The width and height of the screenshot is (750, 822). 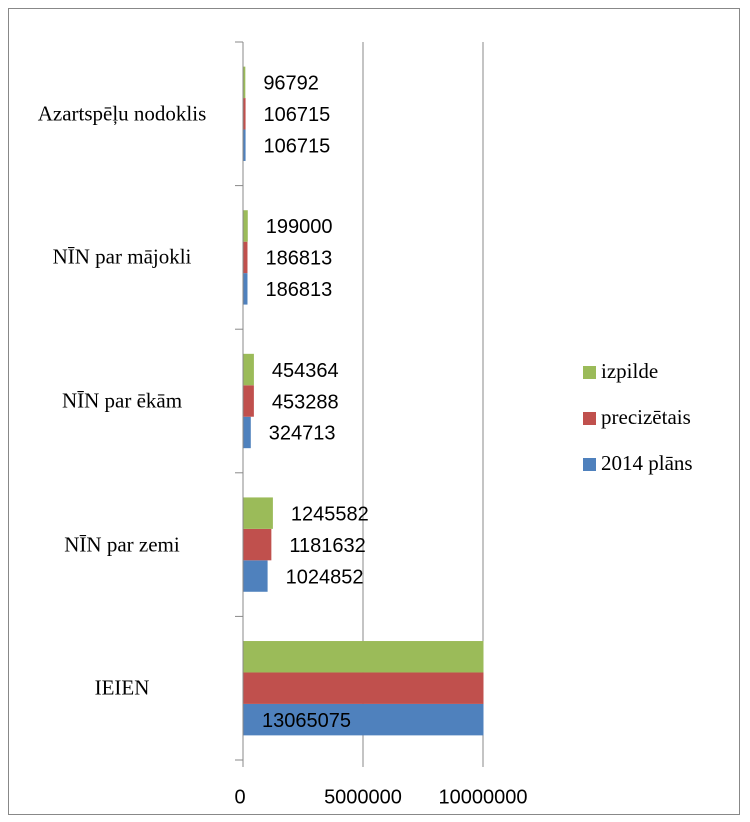 I want to click on x-tick-label: 10000000, so click(x=483, y=797).